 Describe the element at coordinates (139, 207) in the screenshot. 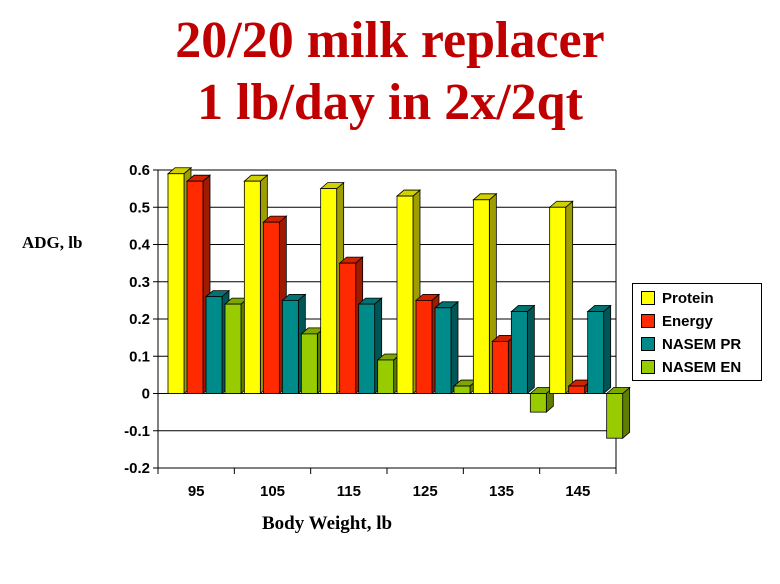

I see `y-tick-label: 0.5` at that location.